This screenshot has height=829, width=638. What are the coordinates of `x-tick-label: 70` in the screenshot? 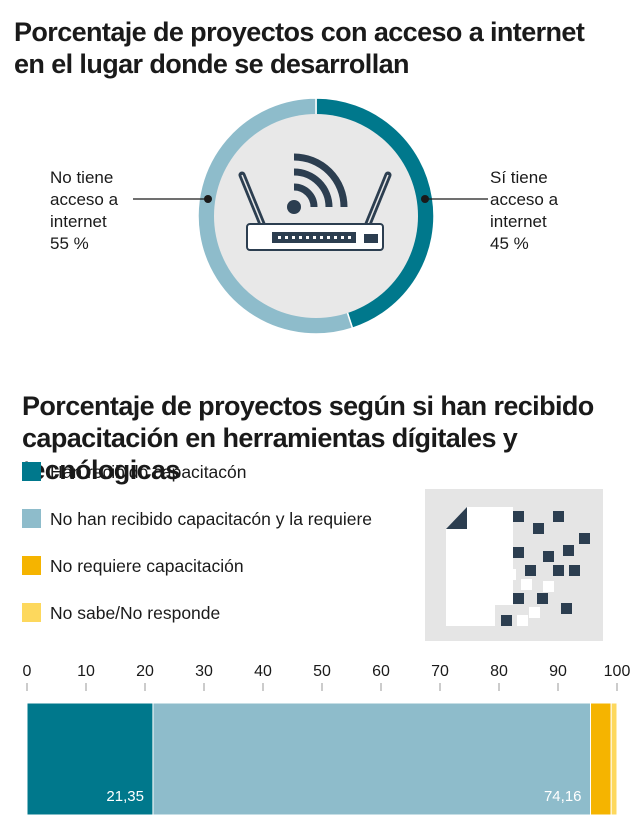 It's located at (440, 671).